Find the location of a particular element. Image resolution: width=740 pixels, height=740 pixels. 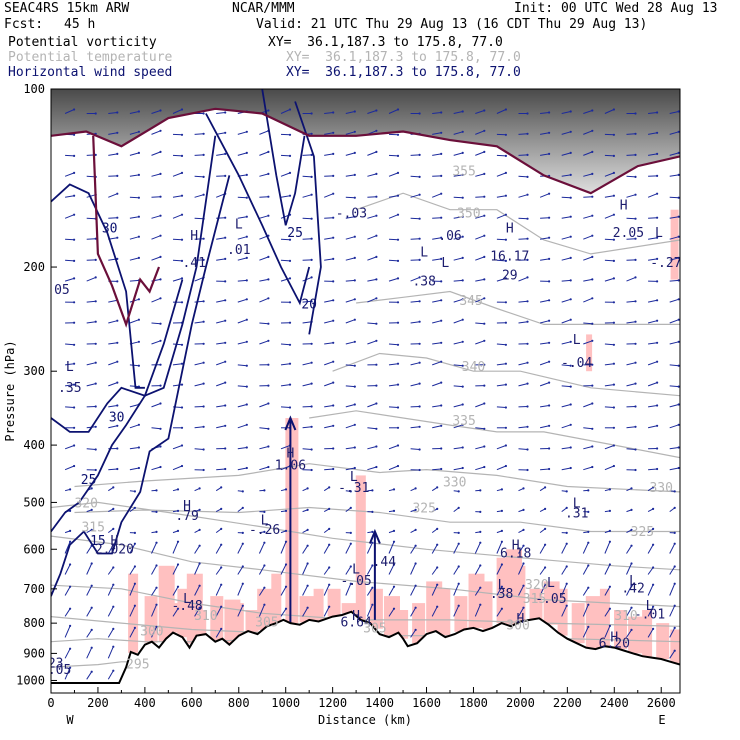

pv-shaded-region is located at coordinates (133, 613).